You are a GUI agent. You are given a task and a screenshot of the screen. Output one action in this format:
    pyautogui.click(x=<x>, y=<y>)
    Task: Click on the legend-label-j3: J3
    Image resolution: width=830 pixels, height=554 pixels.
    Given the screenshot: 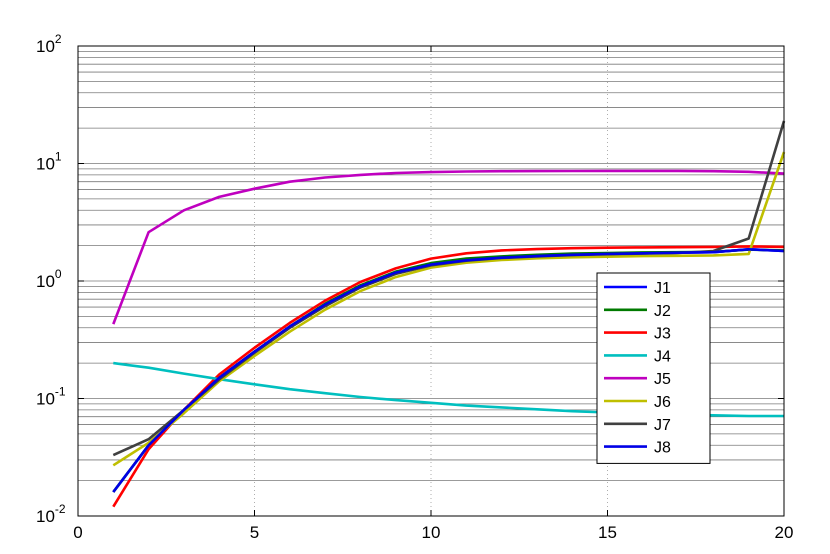 What is the action you would take?
    pyautogui.click(x=662, y=334)
    